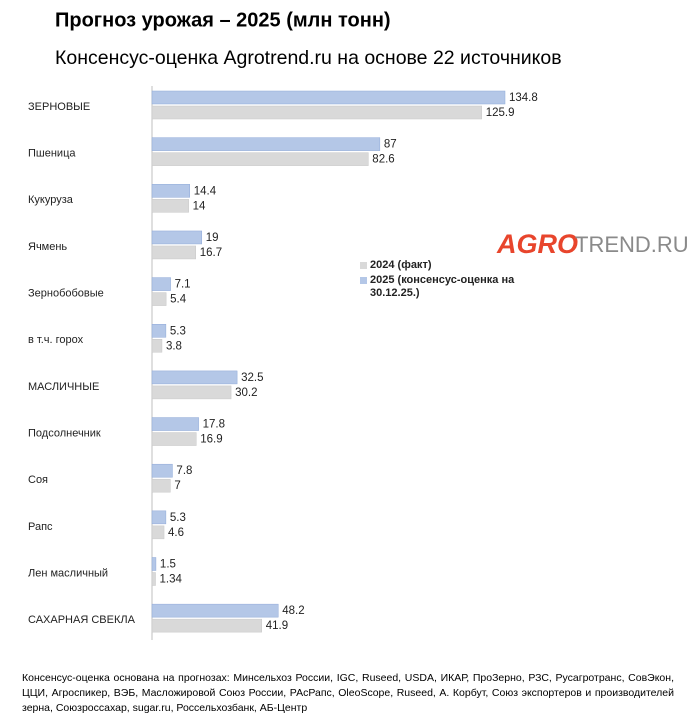 Image resolution: width=696 pixels, height=718 pixels. What do you see at coordinates (40, 527) in the screenshot?
I see `category-label: Рапс` at bounding box center [40, 527].